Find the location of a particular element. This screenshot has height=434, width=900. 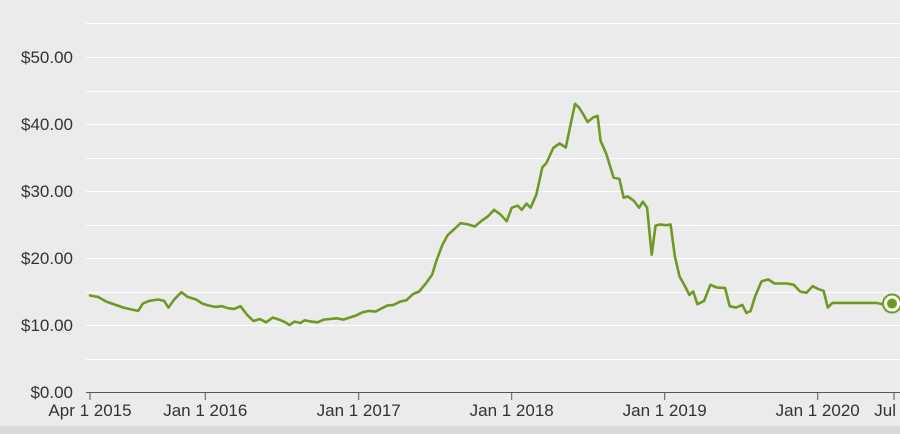

y-tick-label: $20.00 is located at coordinates (47, 258).